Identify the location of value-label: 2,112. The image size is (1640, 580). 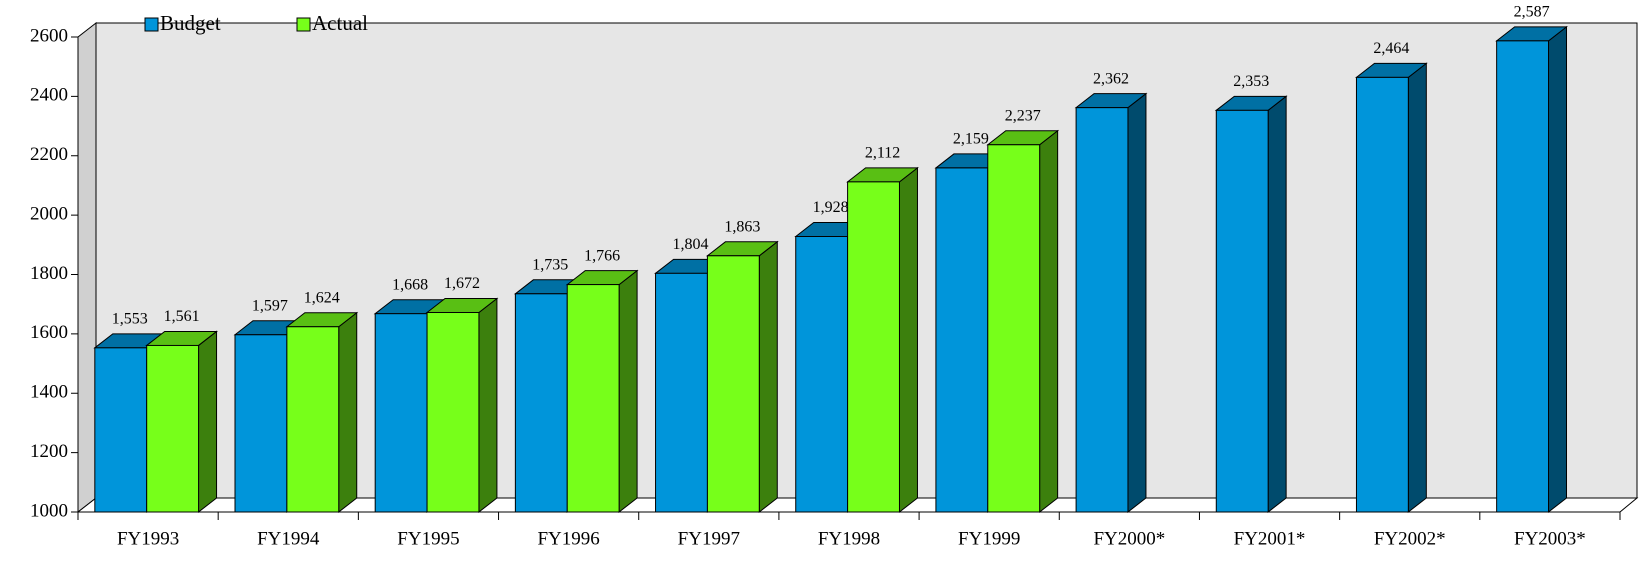
(882, 153).